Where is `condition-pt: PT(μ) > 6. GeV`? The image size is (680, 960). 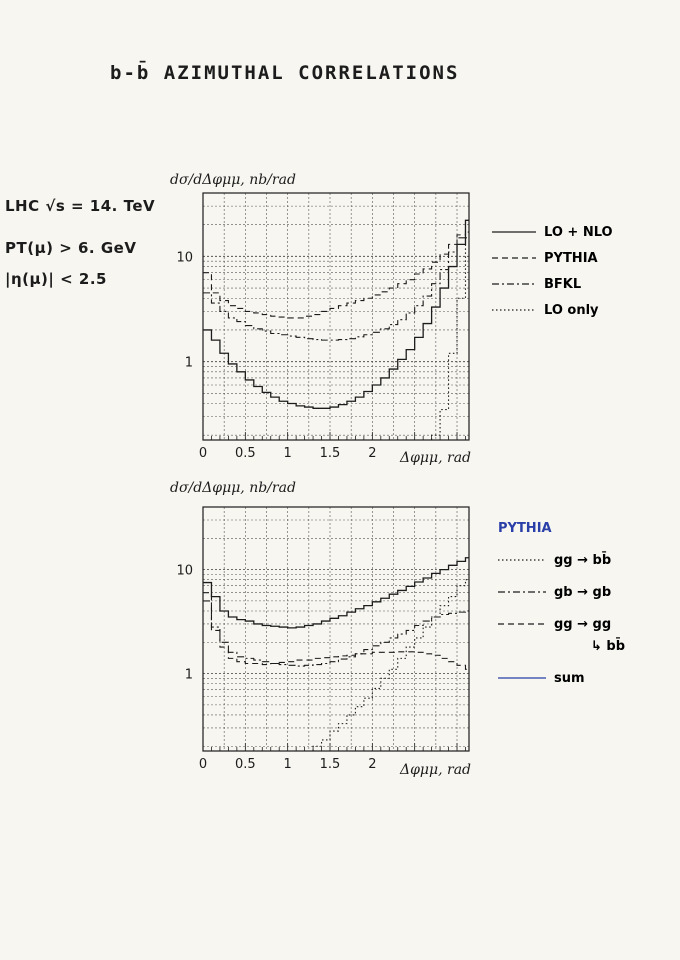
condition-pt: PT(μ) > 6. GeV is located at coordinates (71, 248).